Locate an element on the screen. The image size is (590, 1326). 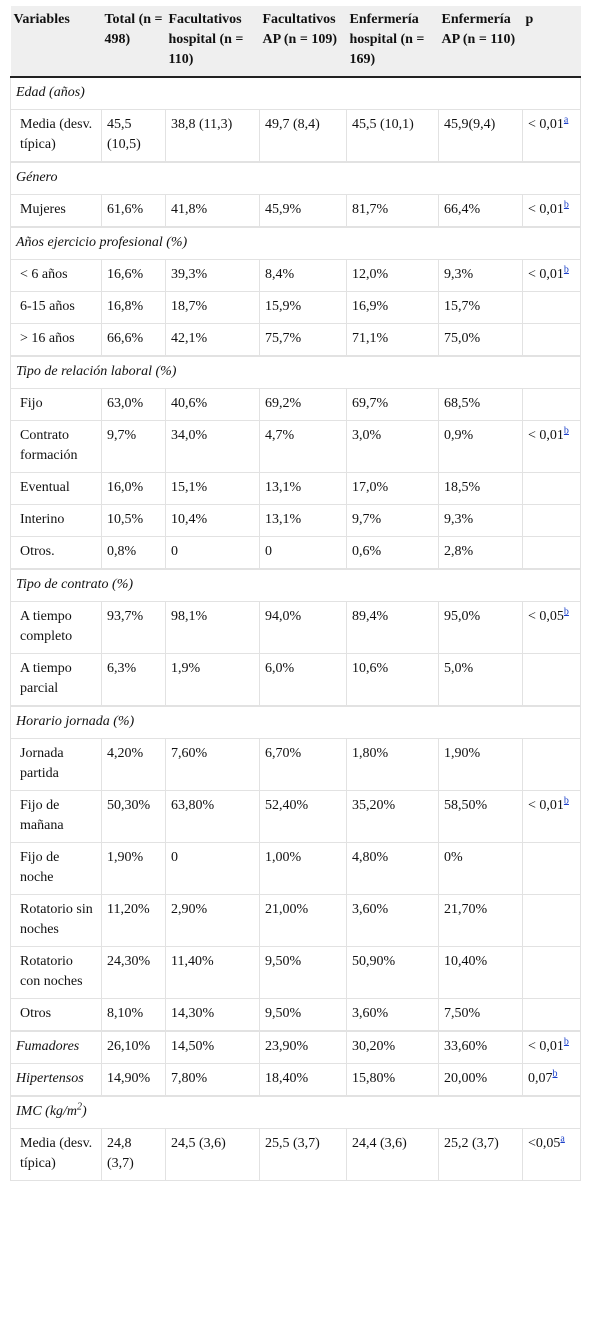
superscript: 2 is located at coordinates (80, 1107).